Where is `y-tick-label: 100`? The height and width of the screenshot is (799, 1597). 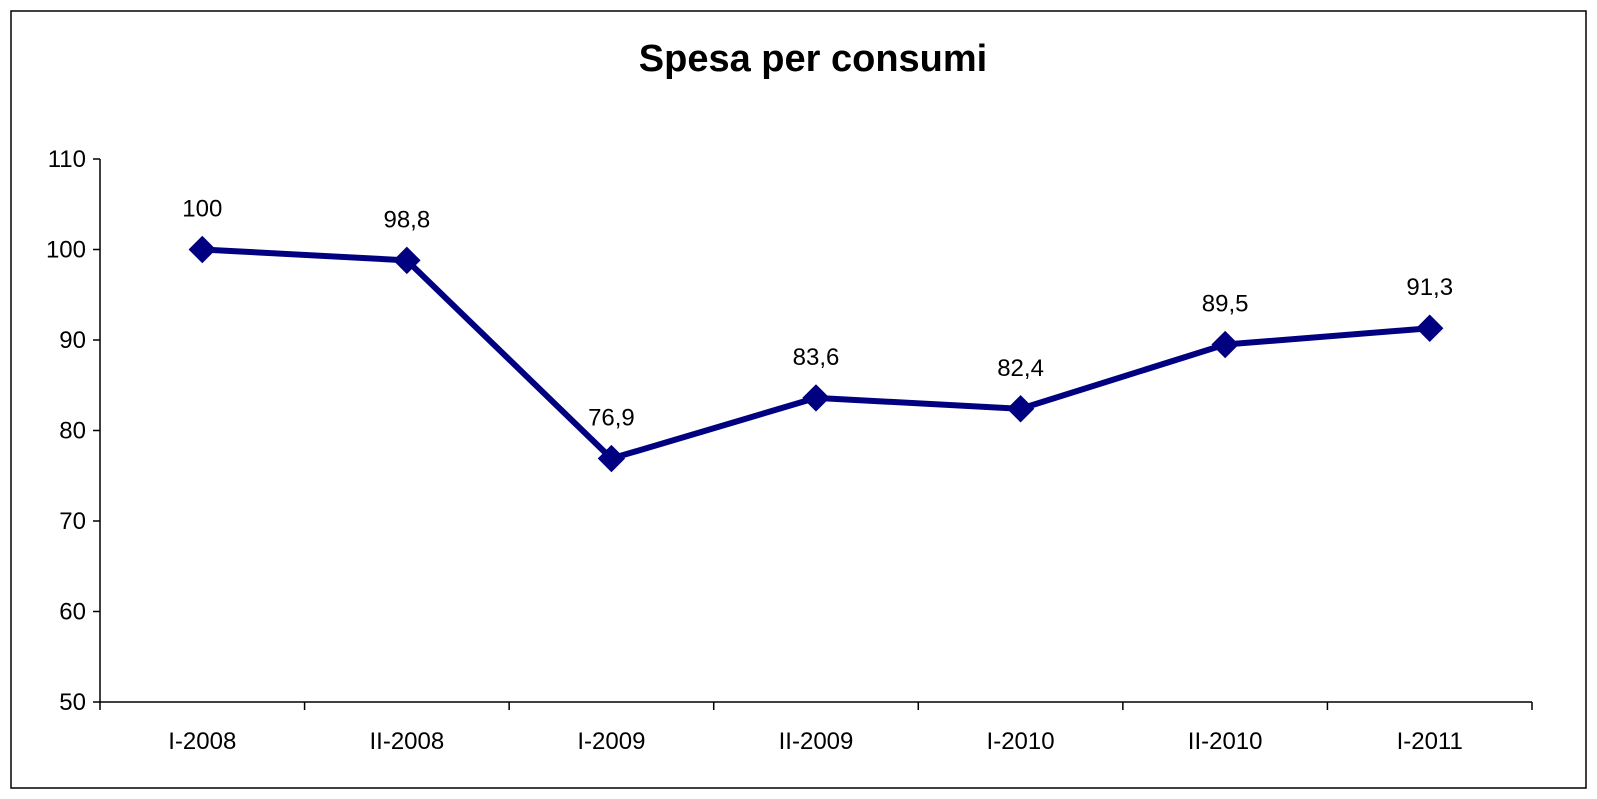
y-tick-label: 100 is located at coordinates (66, 250).